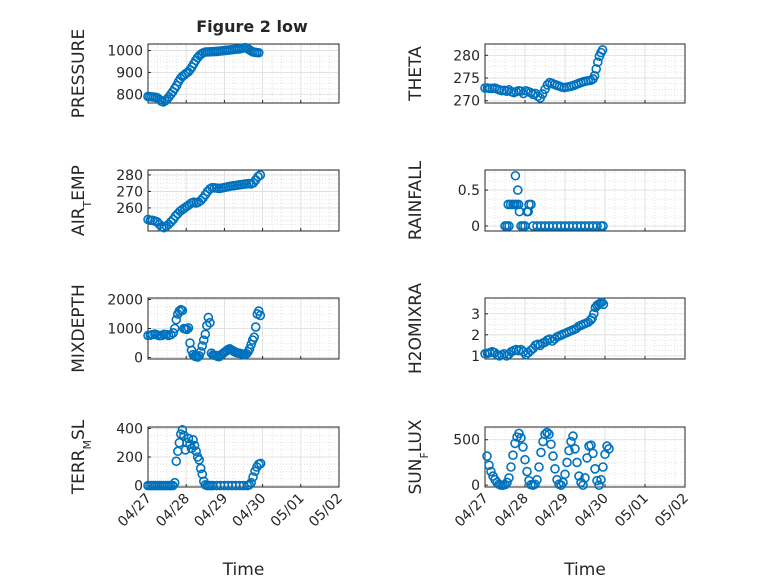 The height and width of the screenshot is (583, 778). Describe the element at coordinates (466, 79) in the screenshot. I see `y-tick-label: 275` at that location.